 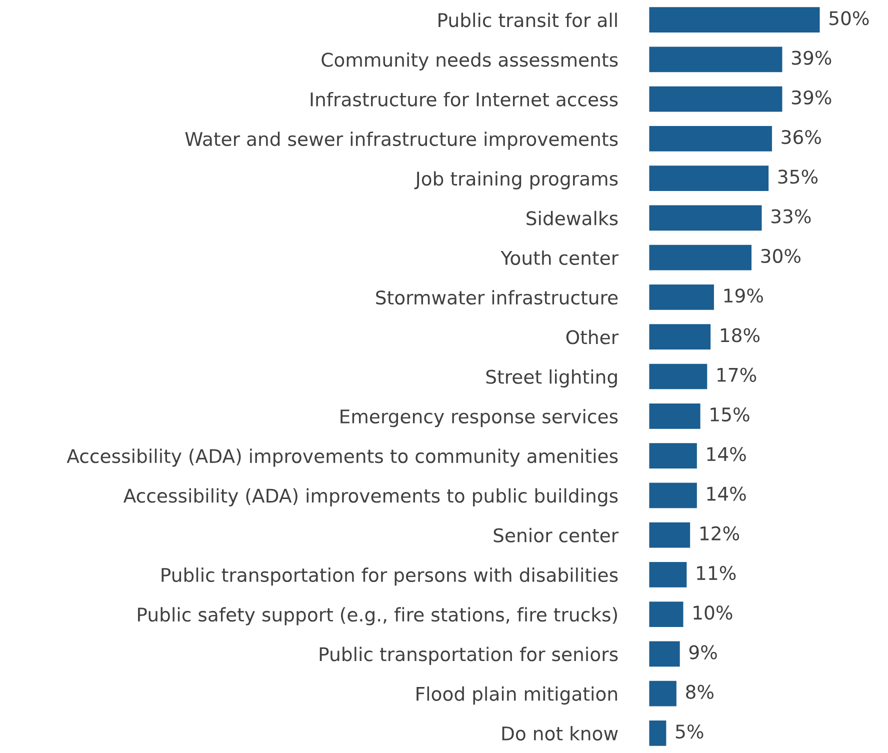 What do you see at coordinates (737, 375) in the screenshot?
I see `data-label: 17%` at bounding box center [737, 375].